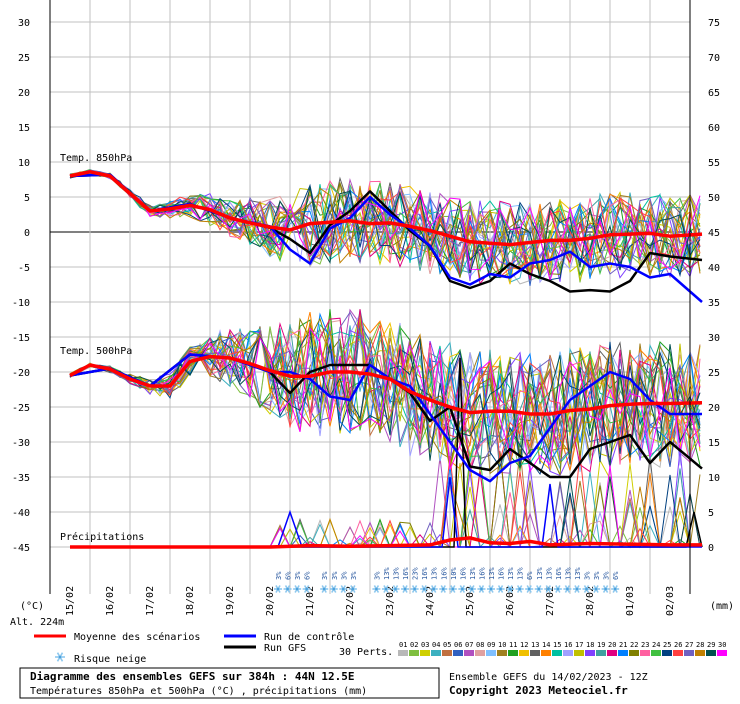 This screenshot has height=704, width=740. Describe the element at coordinates (714, 93) in the screenshot. I see `right-tick-label: 65` at that location.